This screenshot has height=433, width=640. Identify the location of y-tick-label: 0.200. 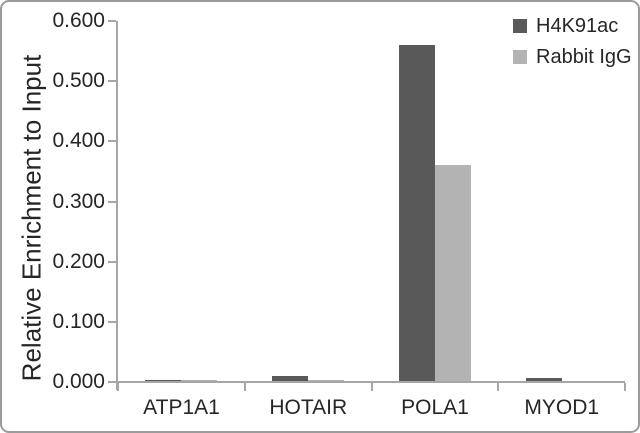
(78, 261).